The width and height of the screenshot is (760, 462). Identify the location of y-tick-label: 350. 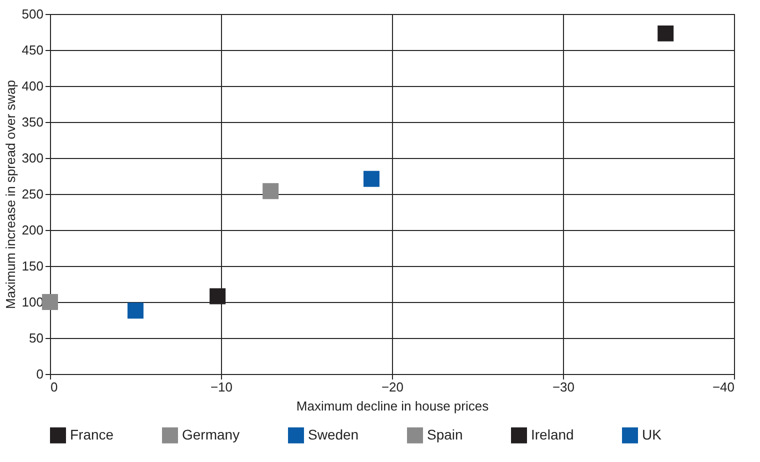
(33, 122).